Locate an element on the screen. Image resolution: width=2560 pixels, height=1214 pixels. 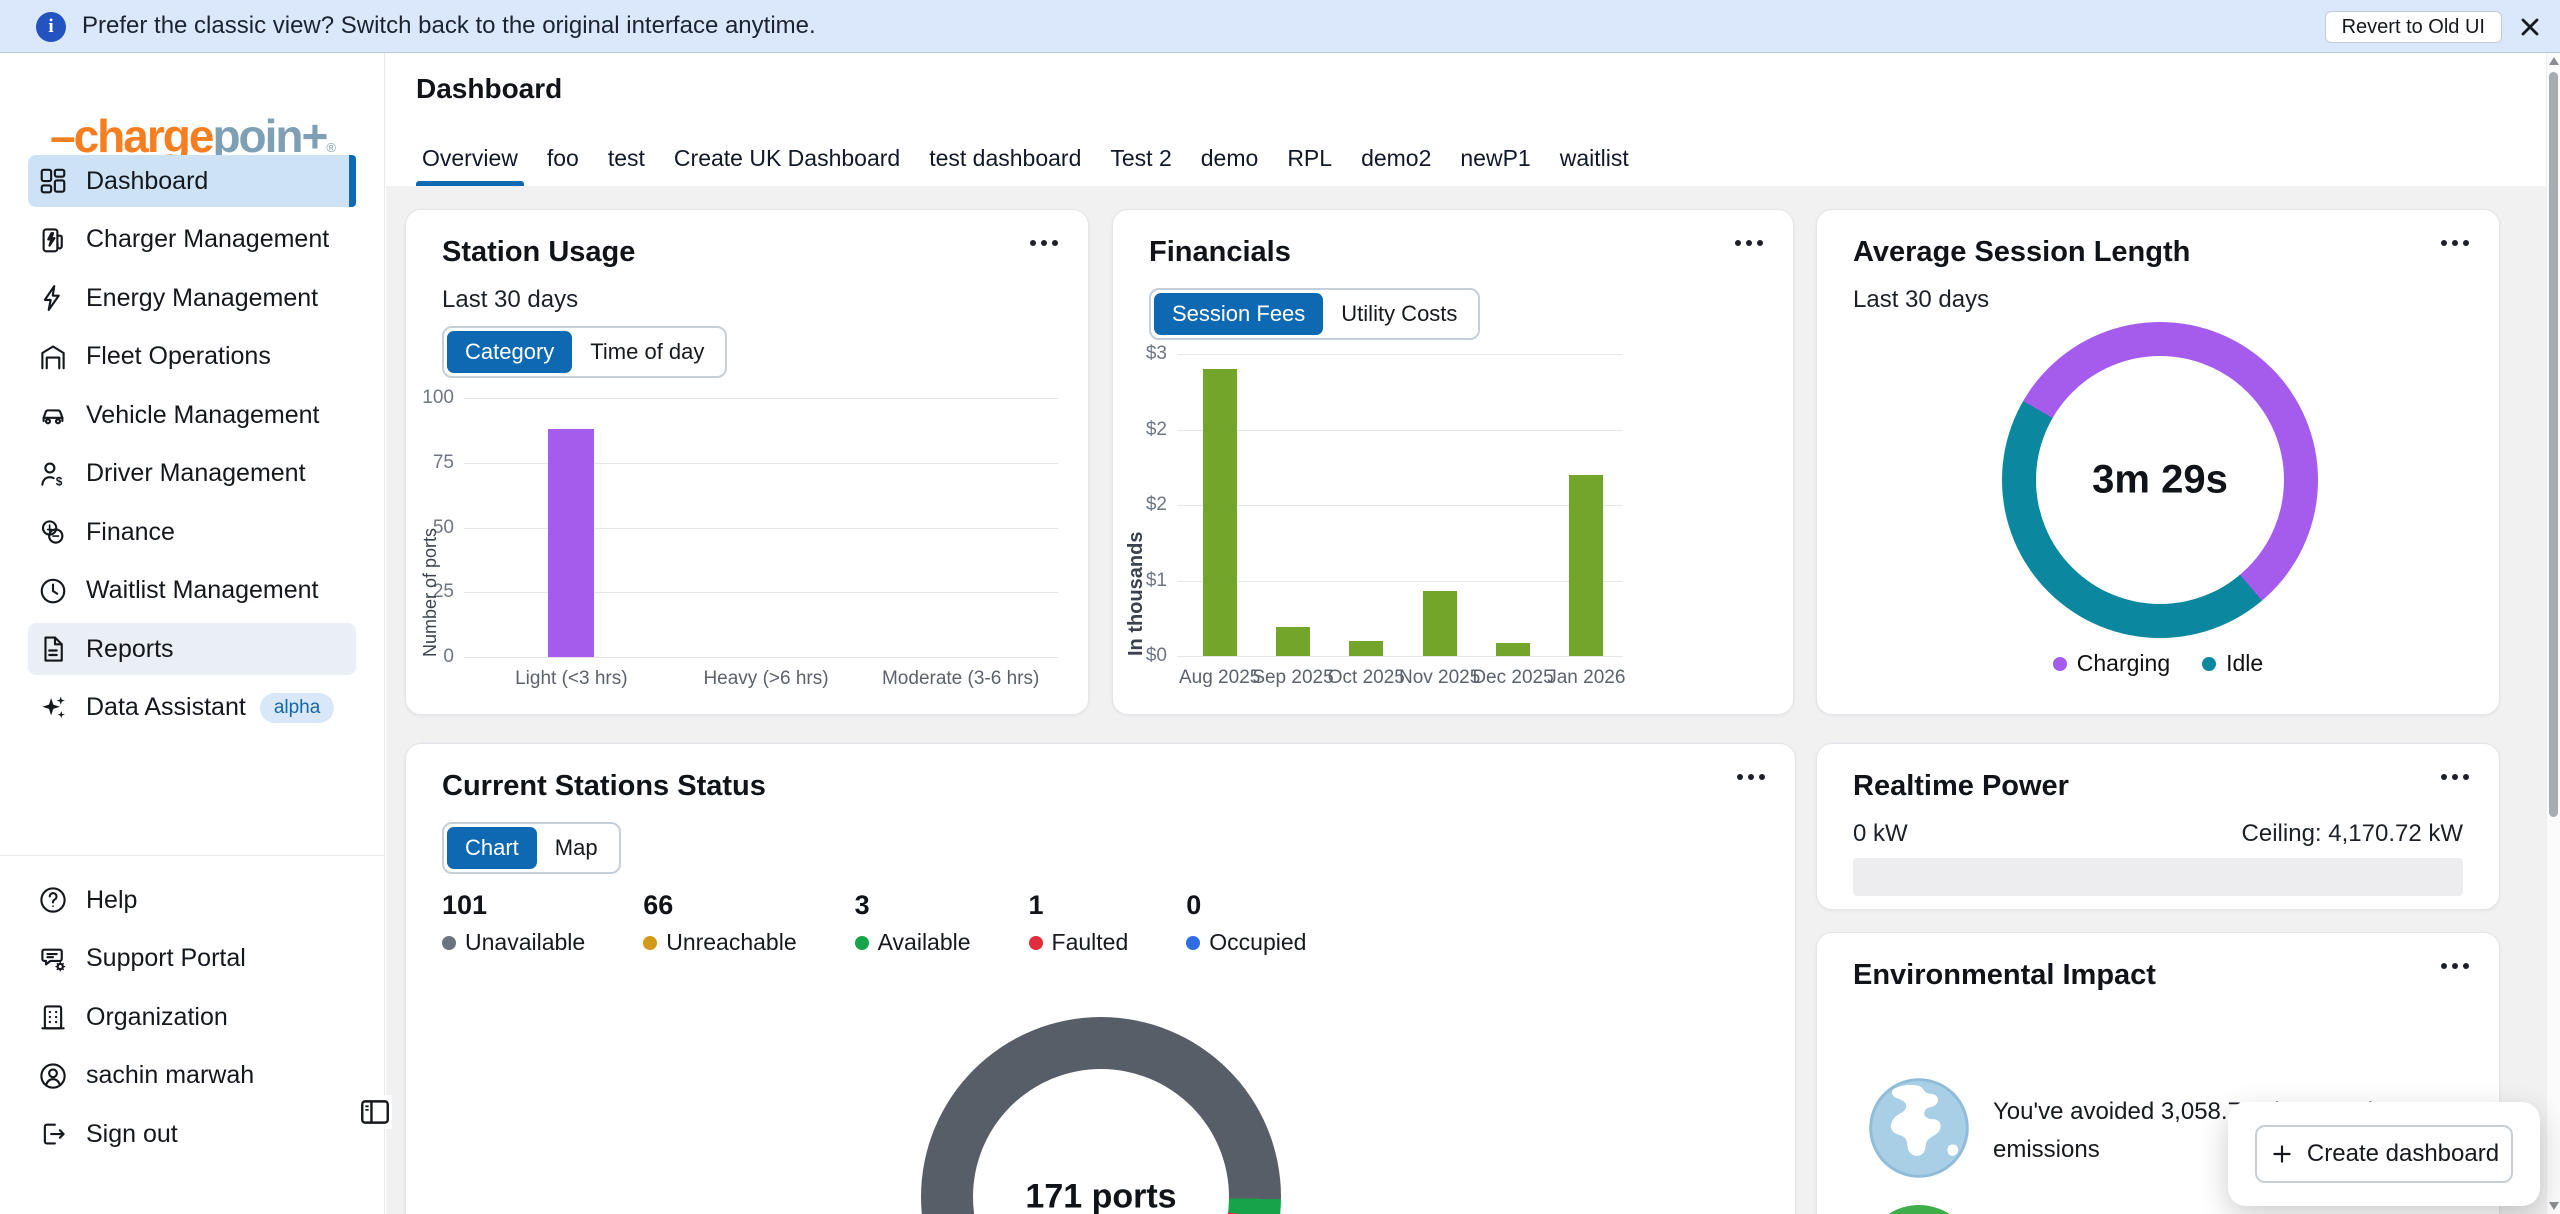
stat-label: Unavailable is located at coordinates (513, 942).